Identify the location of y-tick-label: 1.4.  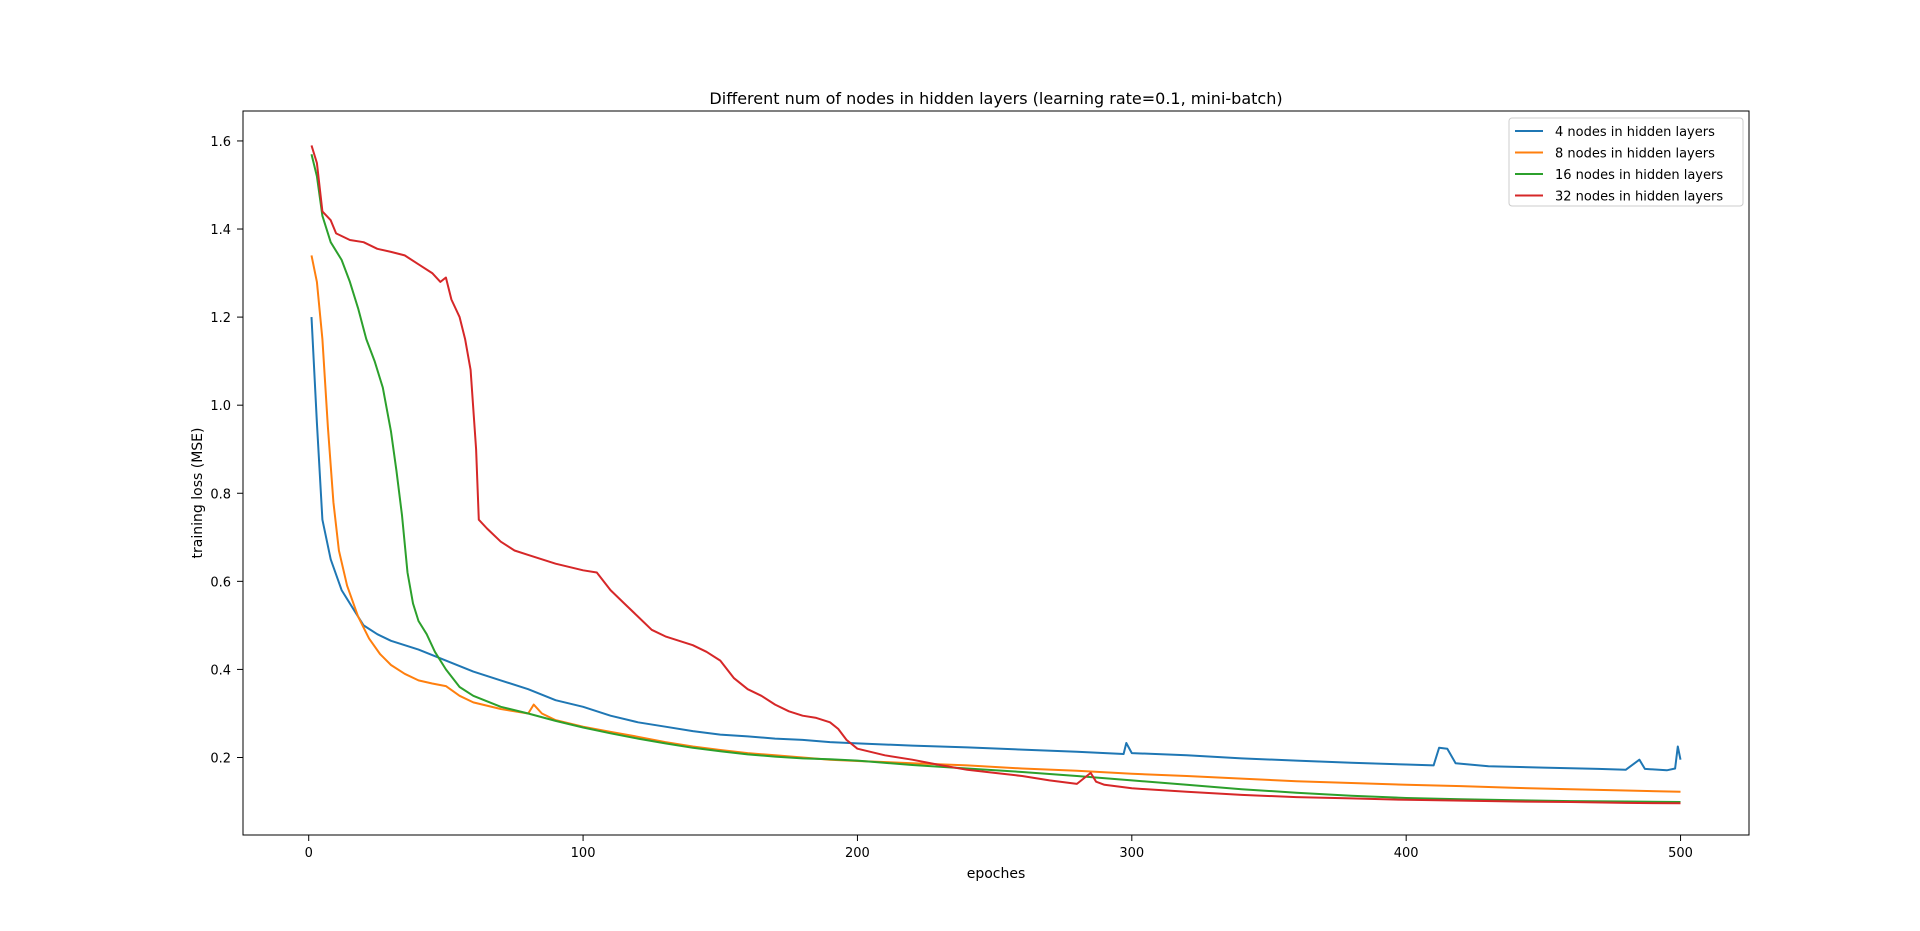
(220, 230).